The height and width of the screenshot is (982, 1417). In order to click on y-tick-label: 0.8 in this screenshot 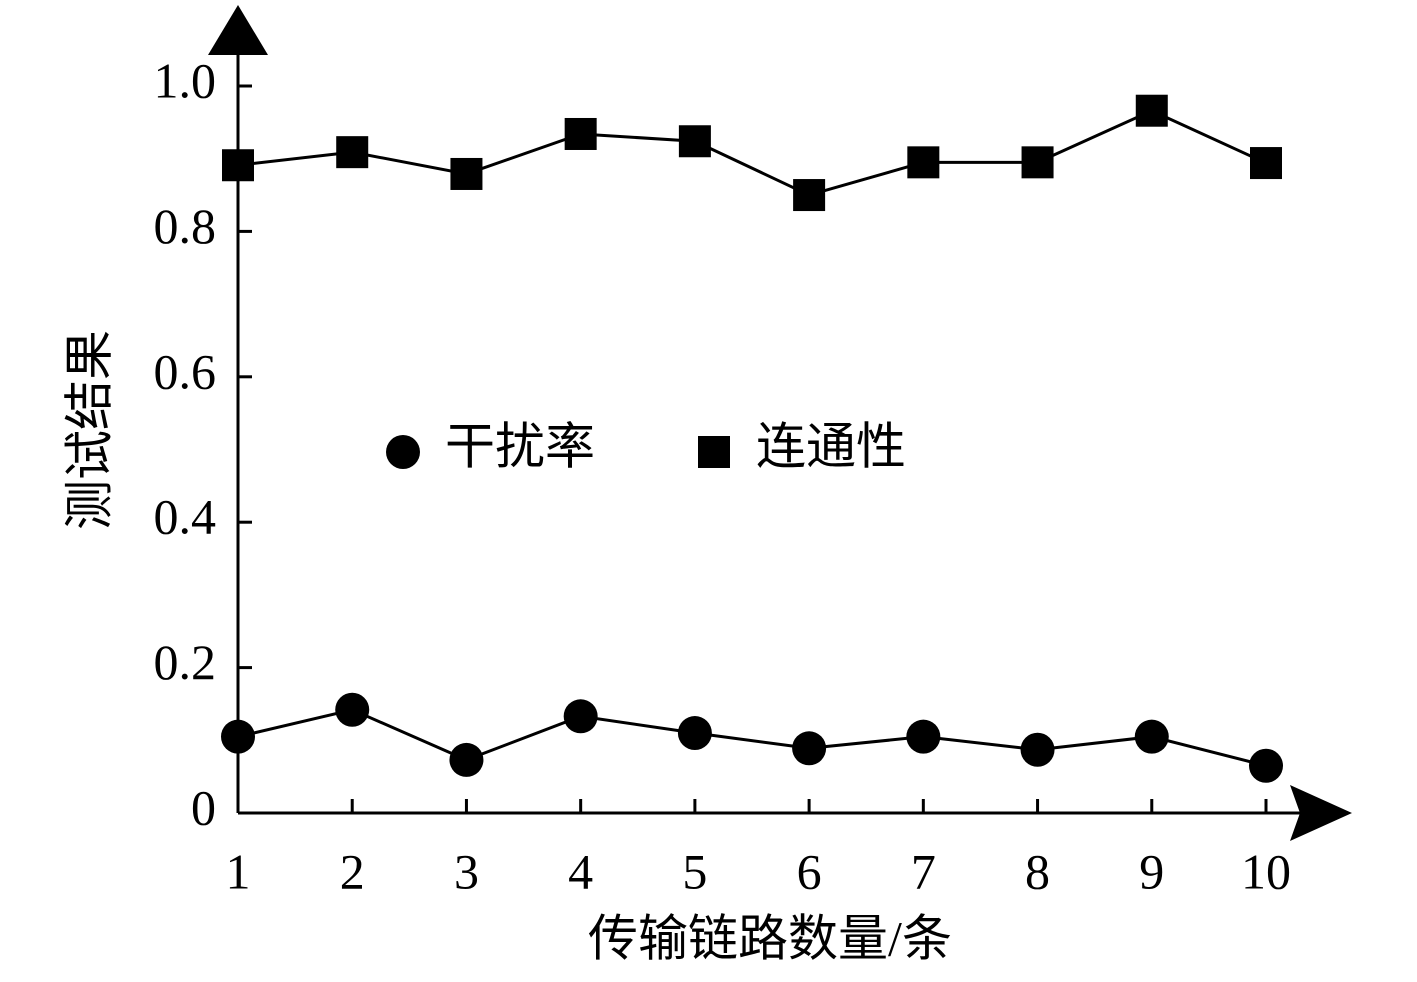, I will do `click(185, 226)`.